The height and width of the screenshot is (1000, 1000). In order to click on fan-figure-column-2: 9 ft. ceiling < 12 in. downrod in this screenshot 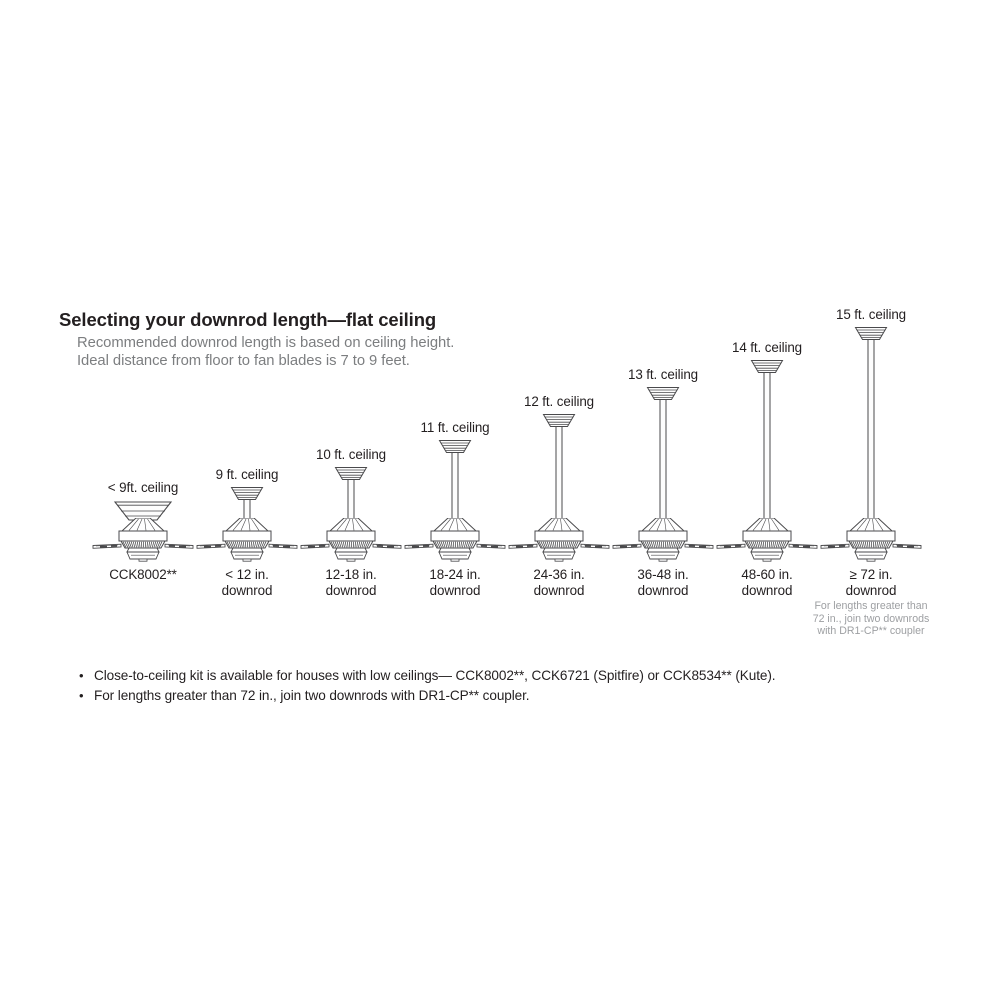, I will do `click(247, 330)`.